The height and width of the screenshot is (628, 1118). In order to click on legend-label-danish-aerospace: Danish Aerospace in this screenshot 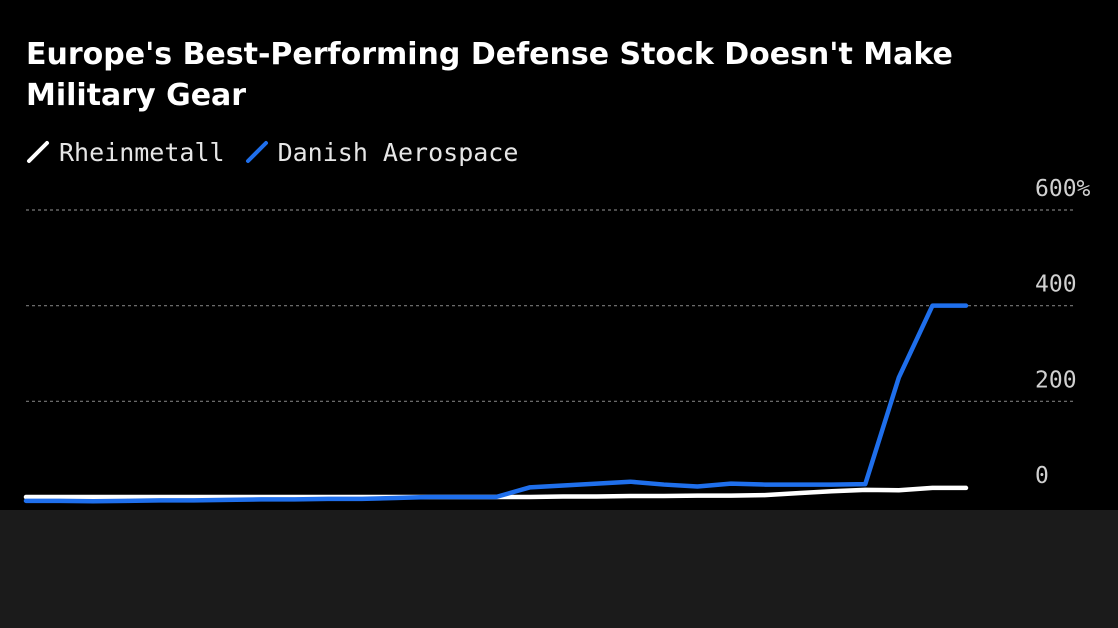, I will do `click(398, 152)`.